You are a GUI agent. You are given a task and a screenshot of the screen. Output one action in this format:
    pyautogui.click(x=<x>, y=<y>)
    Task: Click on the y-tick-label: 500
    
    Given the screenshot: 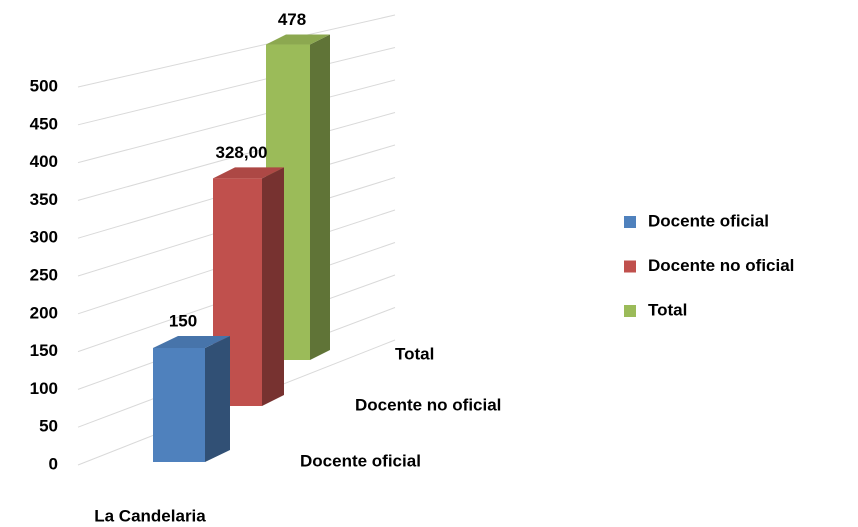 What is the action you would take?
    pyautogui.click(x=44, y=85)
    